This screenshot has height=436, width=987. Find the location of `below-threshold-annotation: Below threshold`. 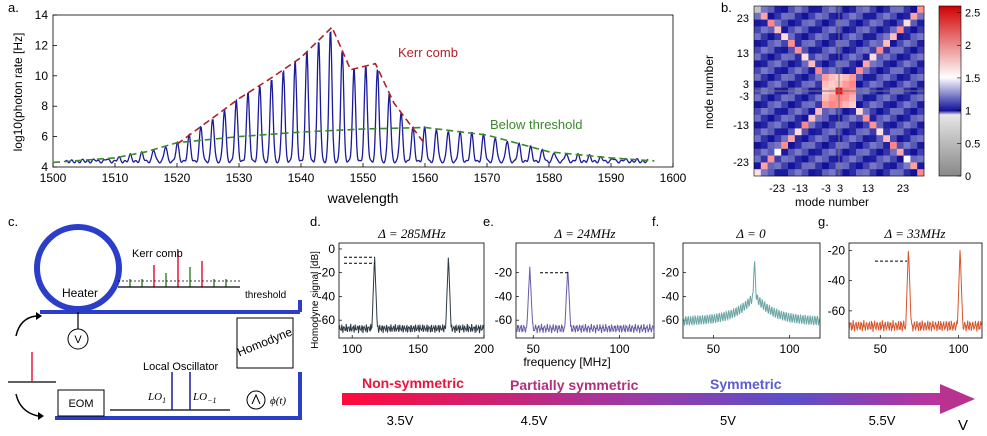

below-threshold-annotation: Below threshold is located at coordinates (536, 124).